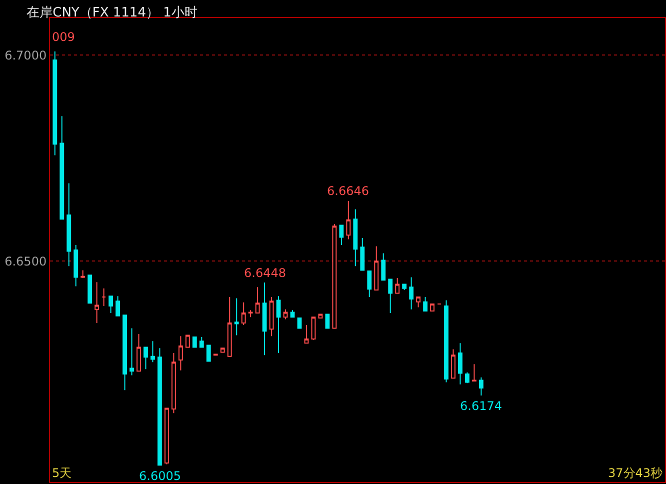  Describe the element at coordinates (160, 476) in the screenshot. I see `annotation: 6.6005` at that location.